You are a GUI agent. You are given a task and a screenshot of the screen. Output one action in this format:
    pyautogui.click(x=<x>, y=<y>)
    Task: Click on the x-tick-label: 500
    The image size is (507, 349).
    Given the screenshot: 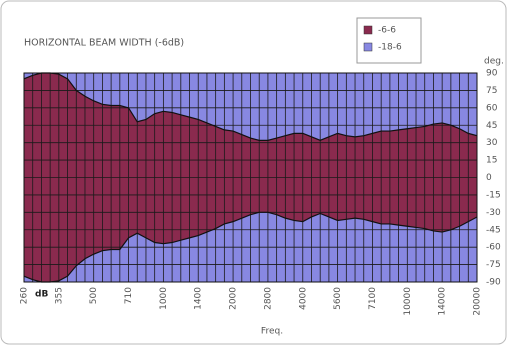 What is the action you would take?
    pyautogui.click(x=94, y=295)
    